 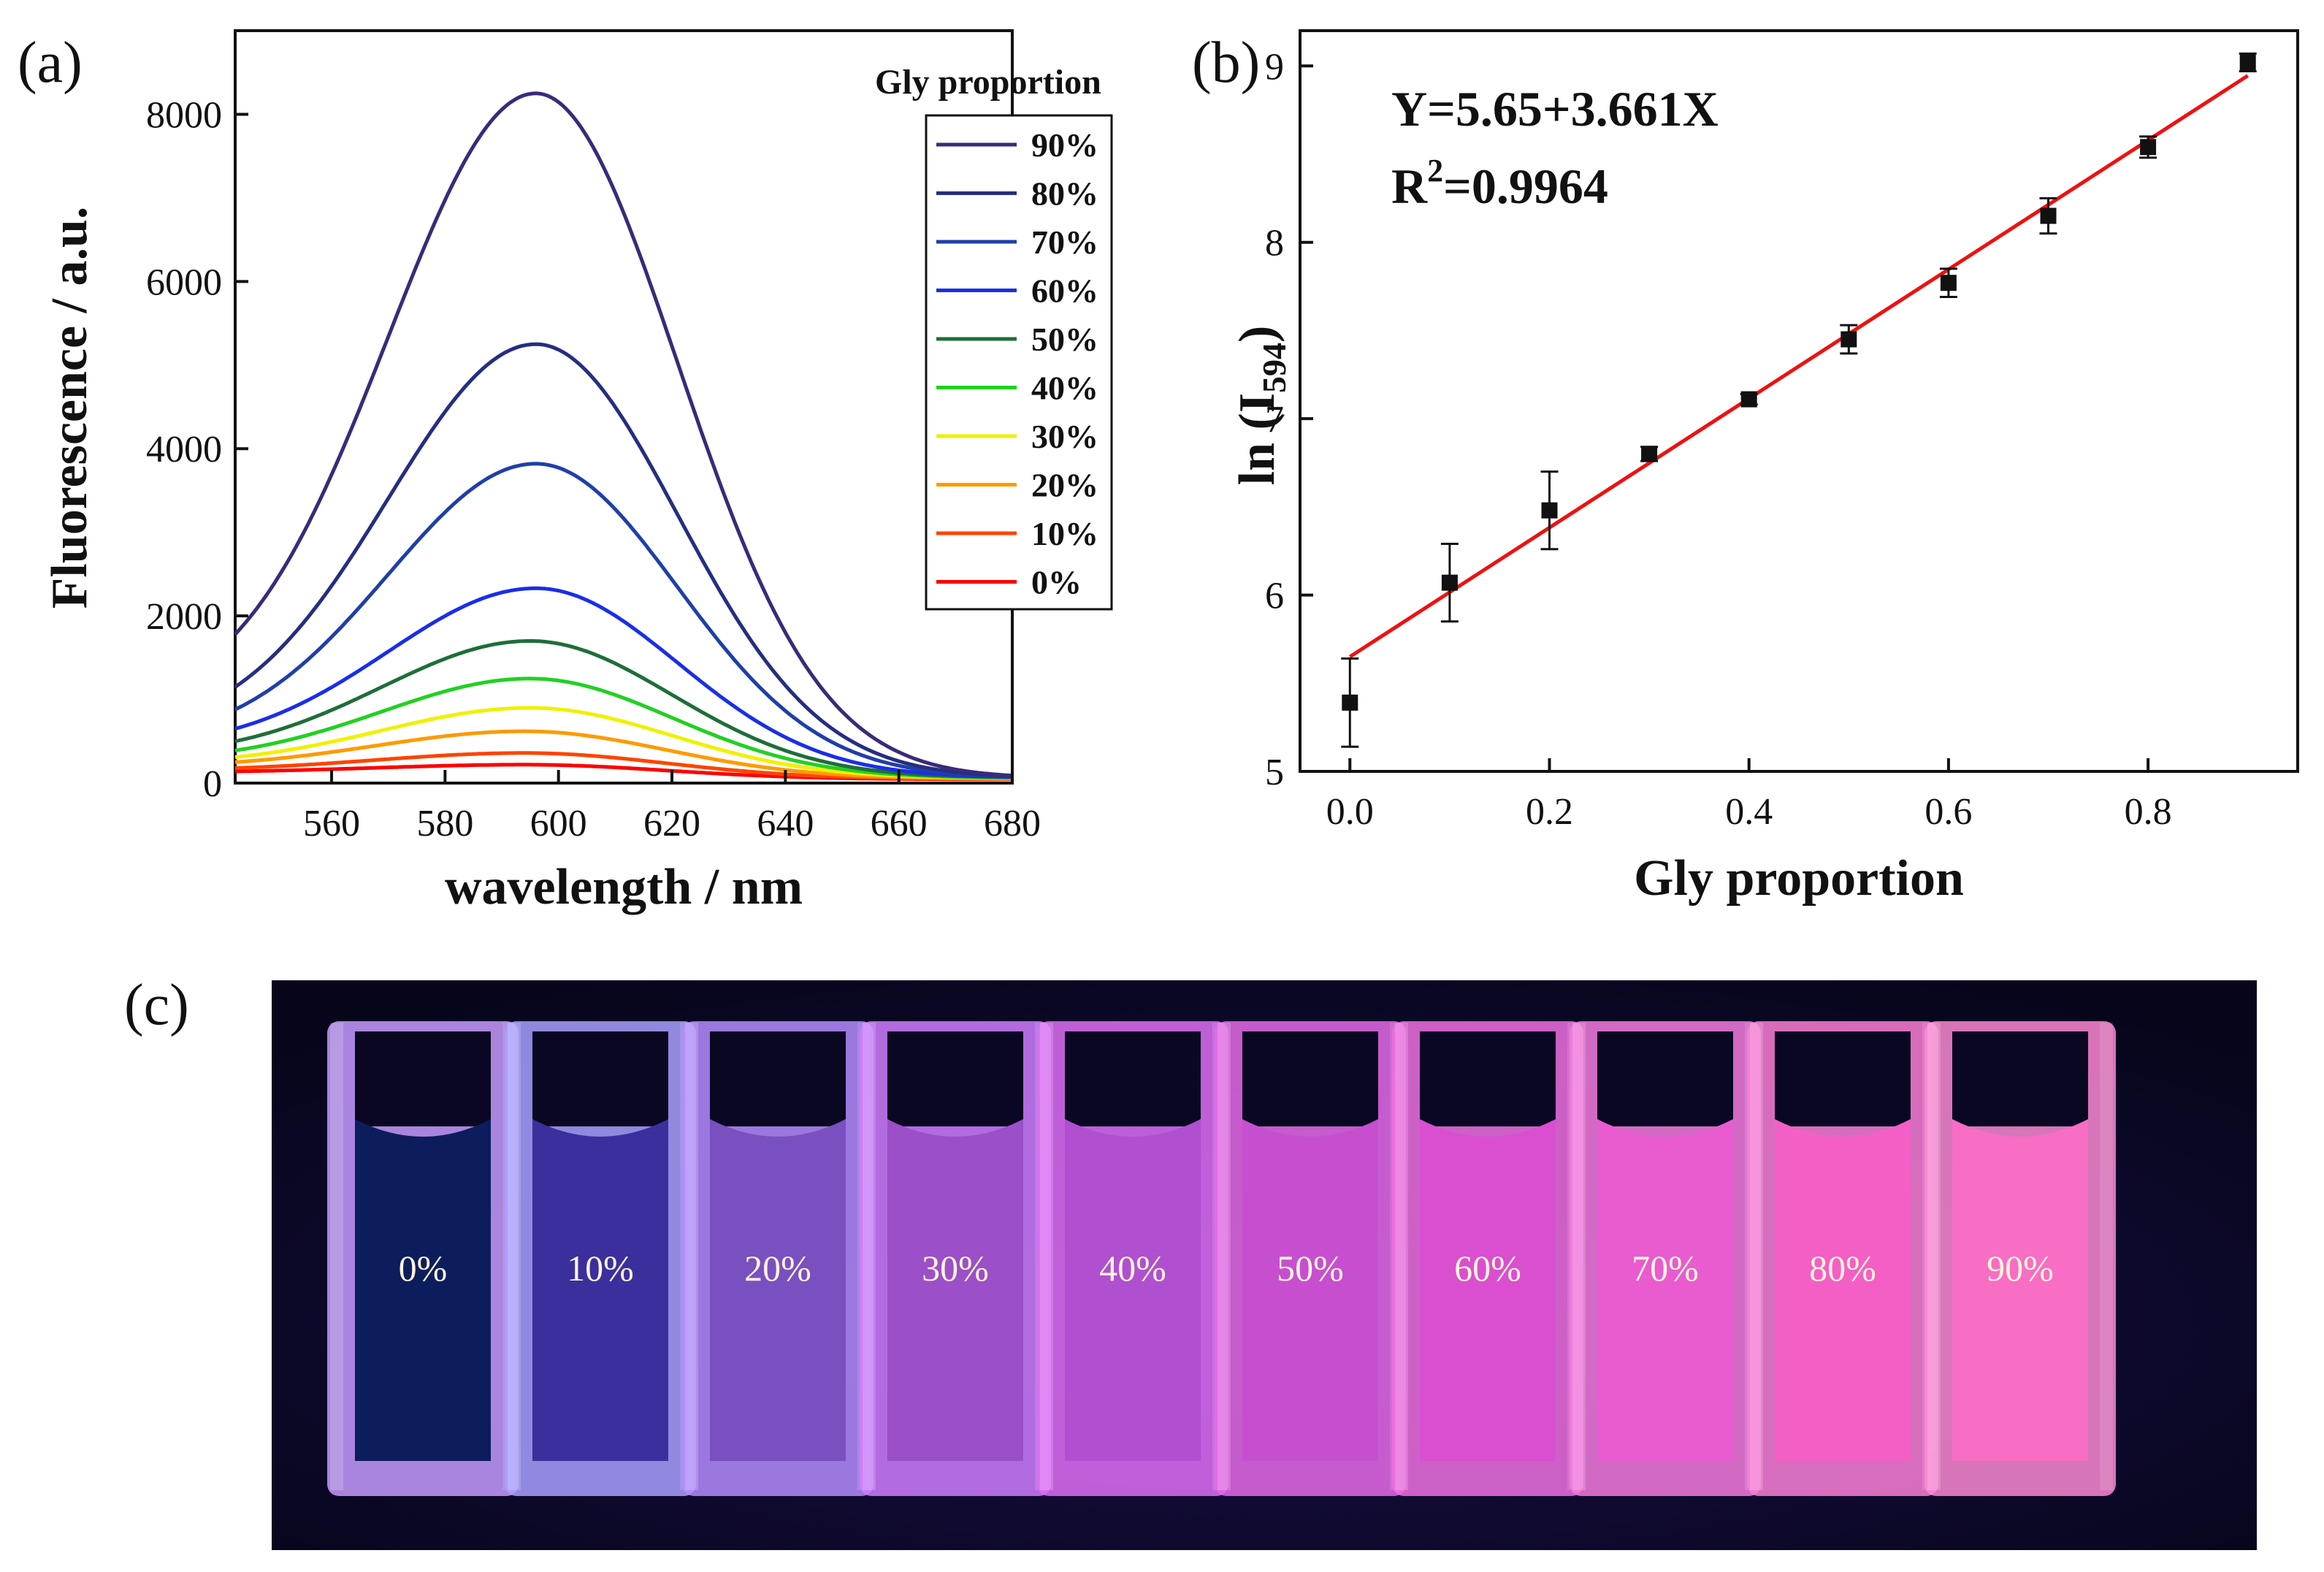 I want to click on legend-entries: 90% 80% 70% 60% 50% 40% 30% 20% 10% 0%, so click(x=1017, y=363).